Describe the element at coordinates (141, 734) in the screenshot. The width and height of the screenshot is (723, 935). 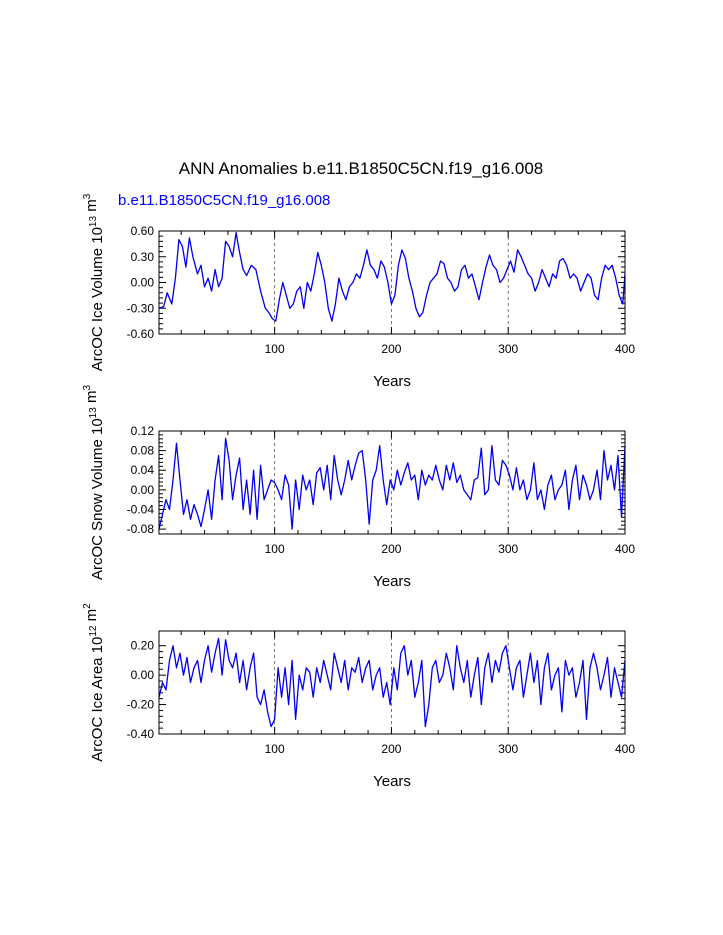
I see `y-tick-label: -0.40` at that location.